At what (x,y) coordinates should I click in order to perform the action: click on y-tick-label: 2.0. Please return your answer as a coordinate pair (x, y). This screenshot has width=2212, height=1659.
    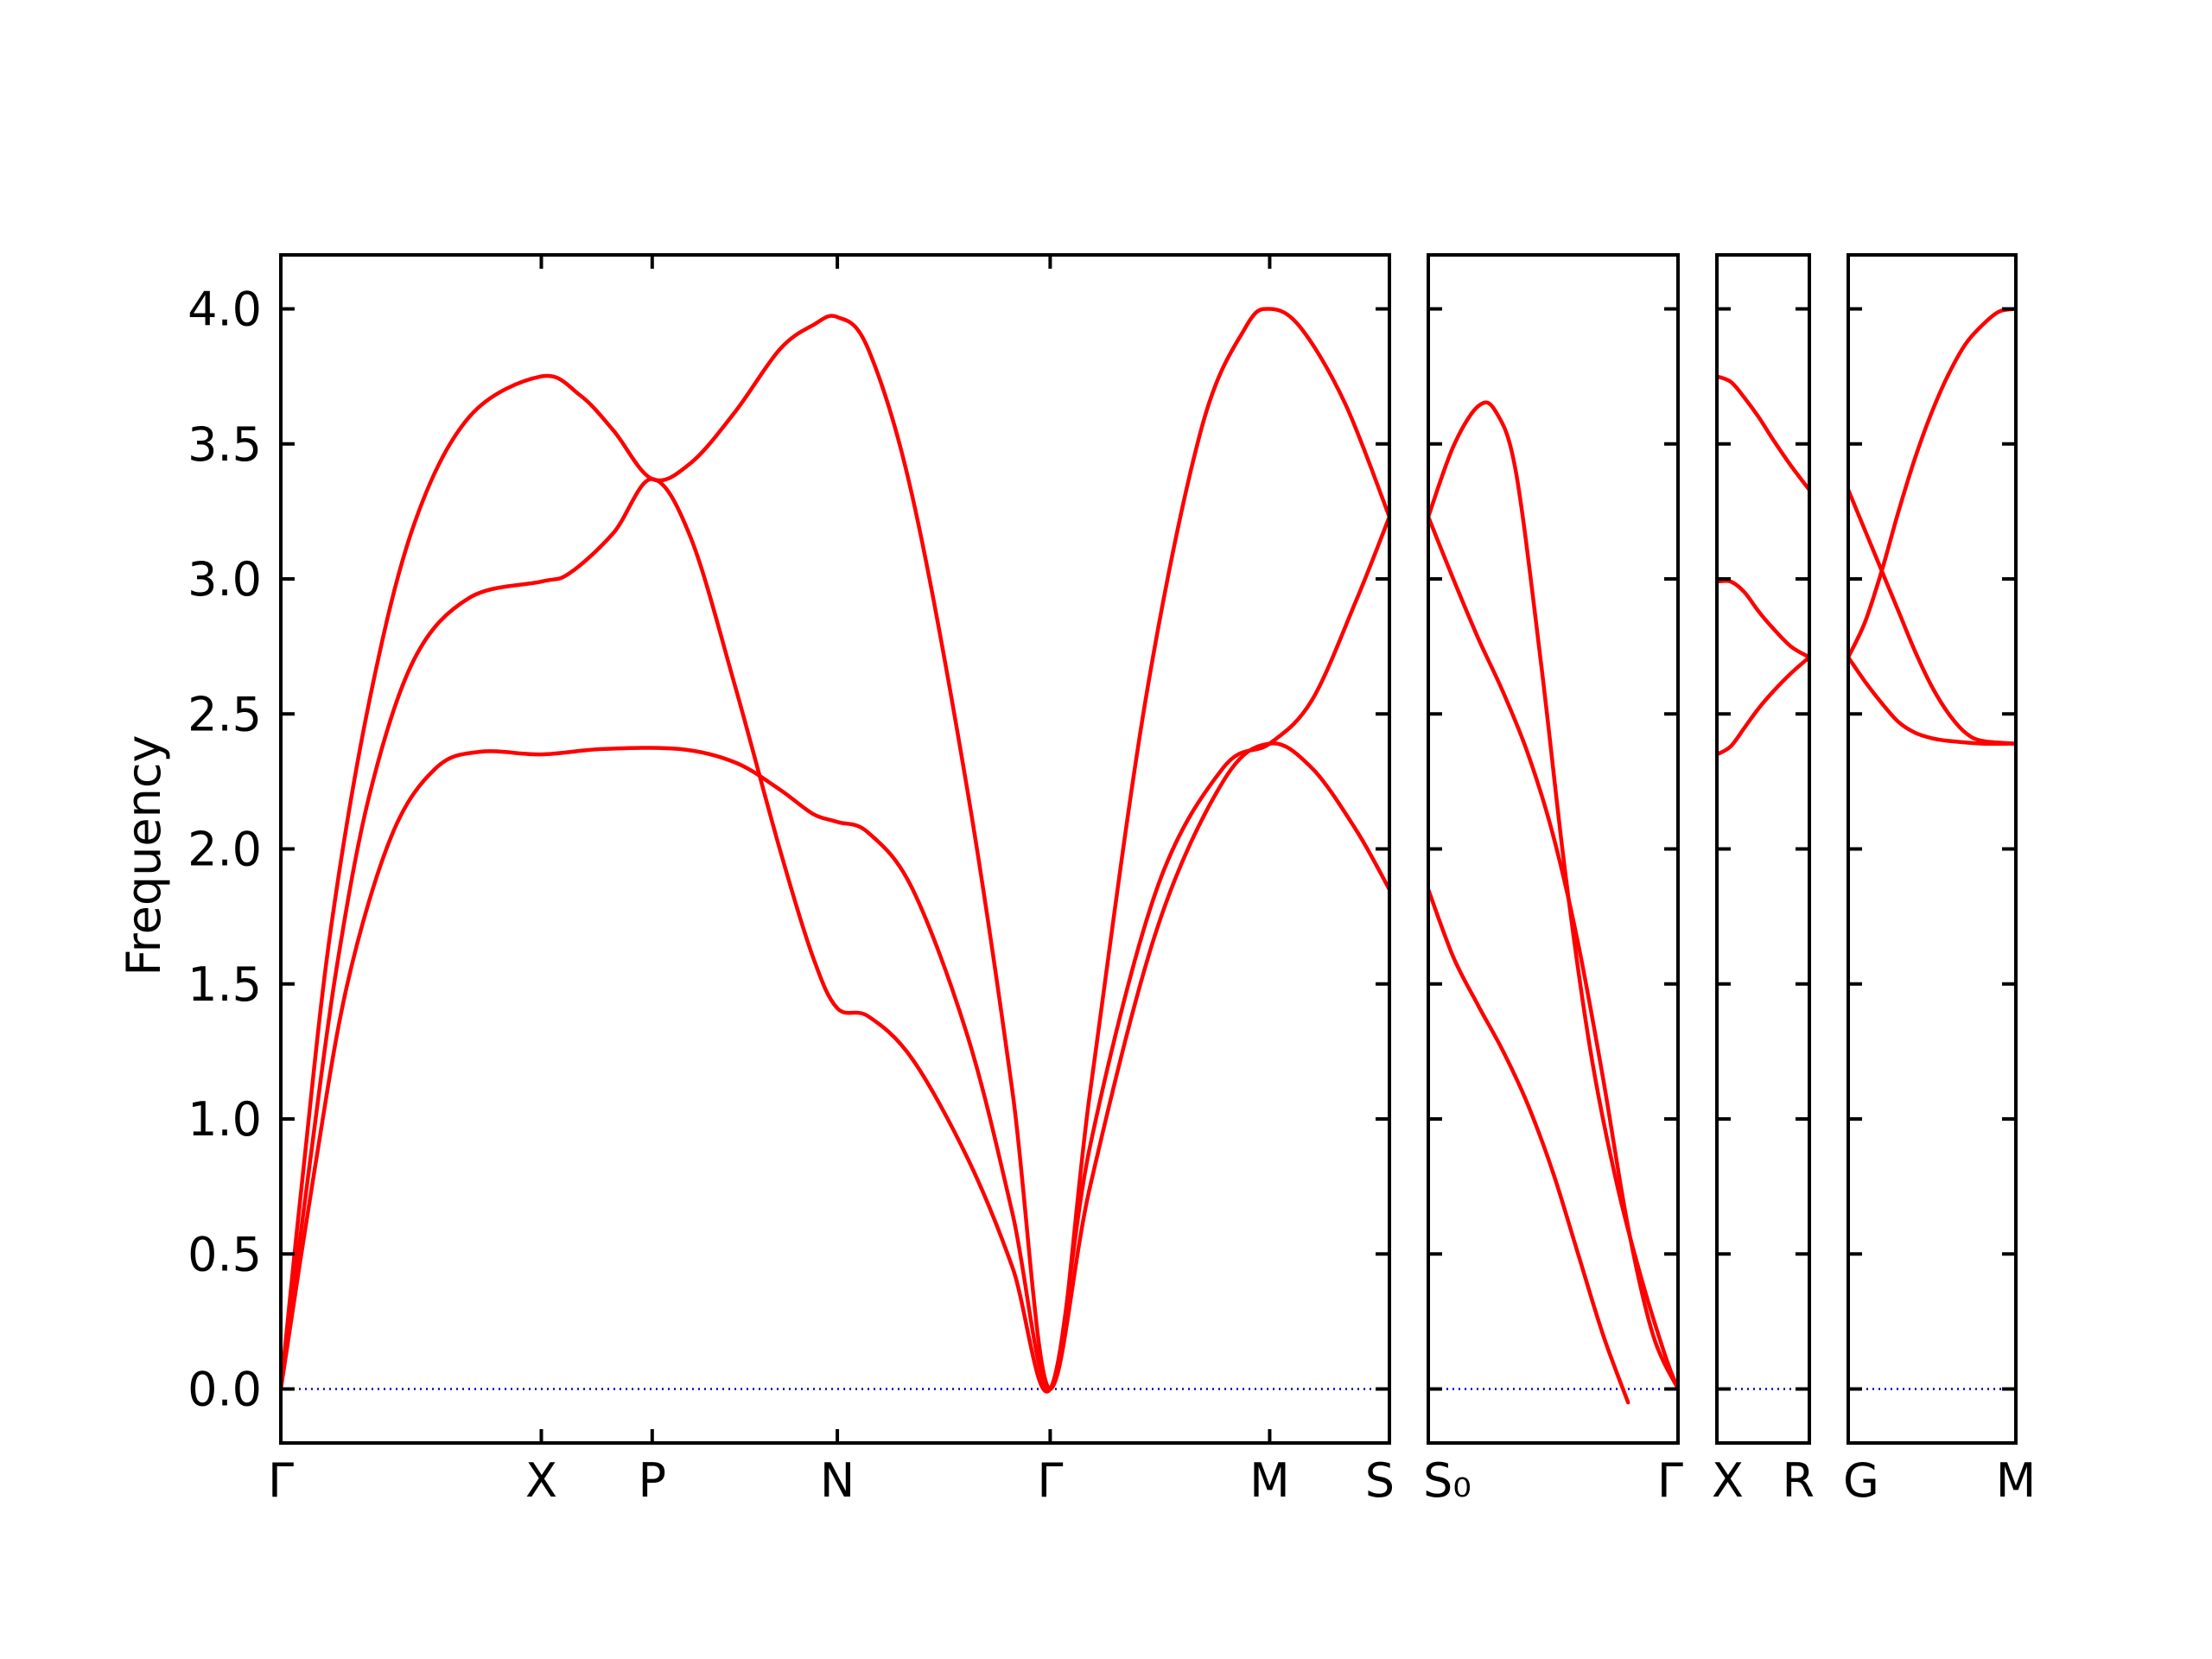
    Looking at the image, I should click on (225, 850).